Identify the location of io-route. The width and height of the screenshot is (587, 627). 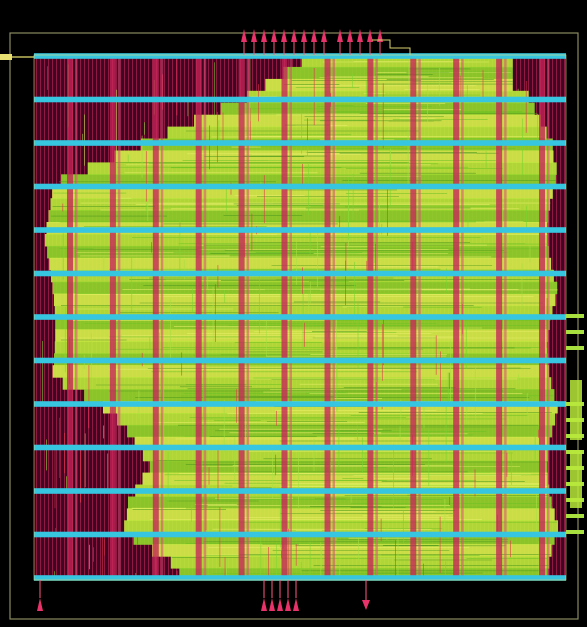
(391, 47).